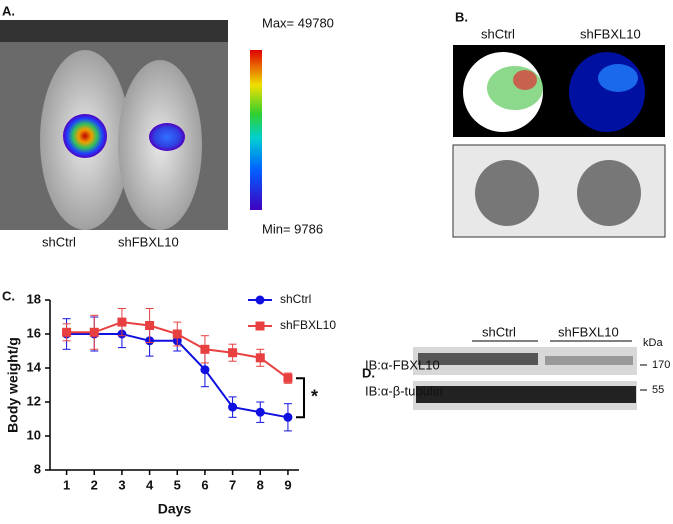 The image size is (673, 524). Describe the element at coordinates (404, 390) in the screenshot. I see `row-label: IB:α-β-tubulin` at that location.